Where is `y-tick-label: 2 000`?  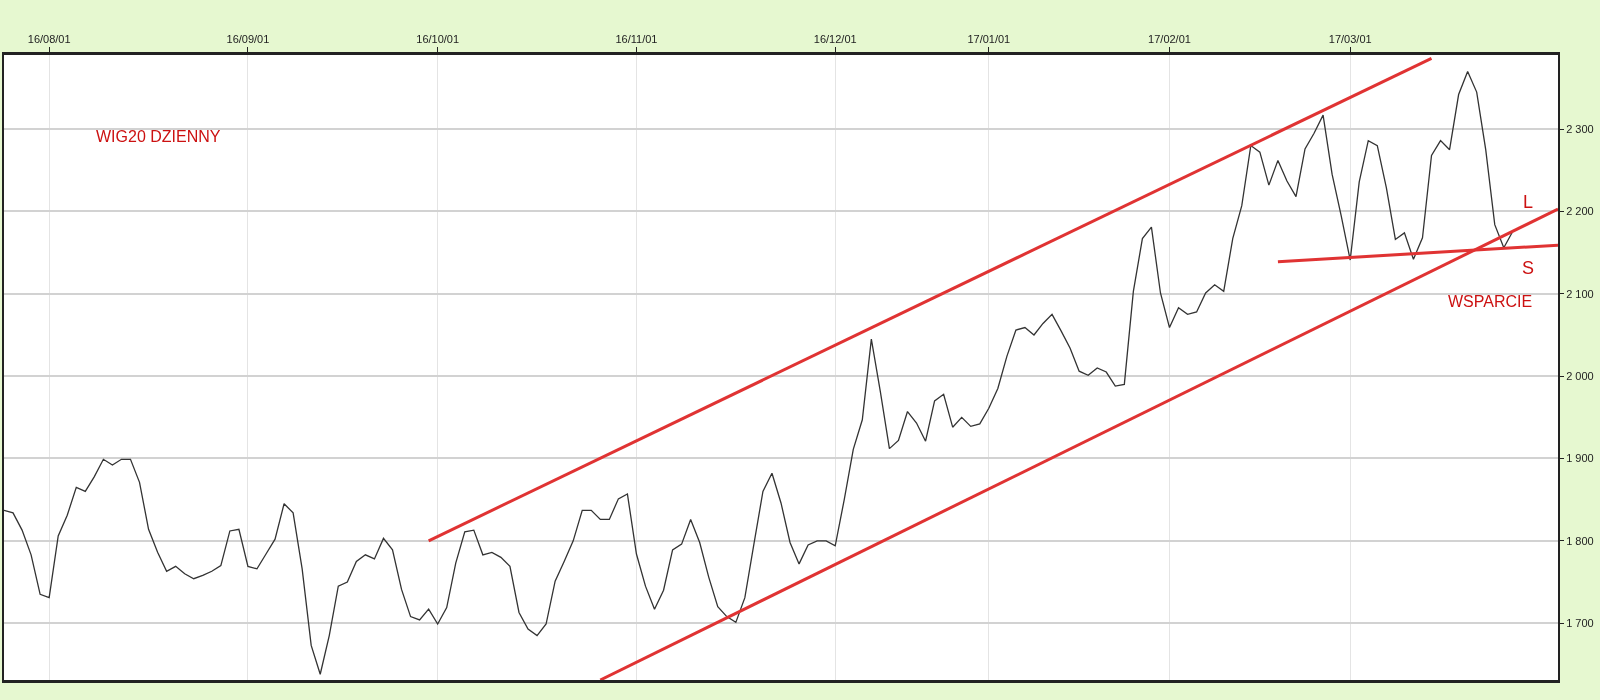 y-tick-label: 2 000 is located at coordinates (1580, 376).